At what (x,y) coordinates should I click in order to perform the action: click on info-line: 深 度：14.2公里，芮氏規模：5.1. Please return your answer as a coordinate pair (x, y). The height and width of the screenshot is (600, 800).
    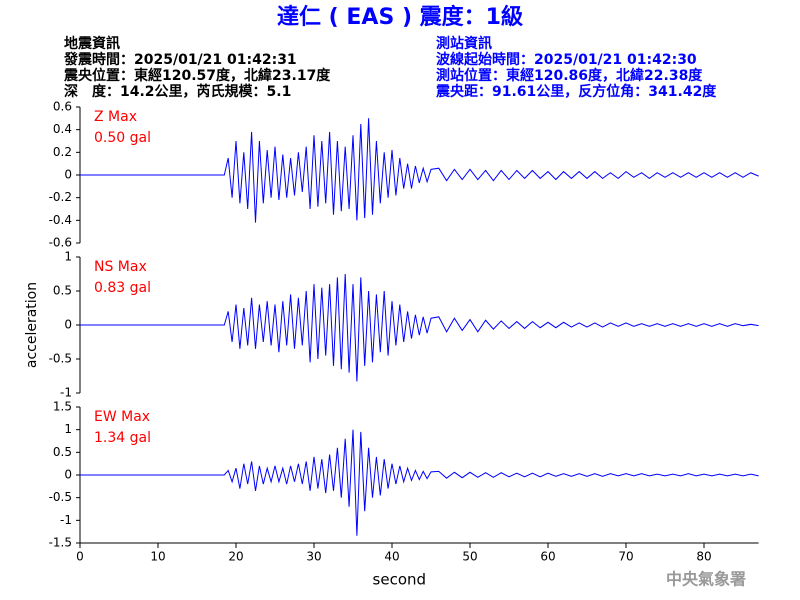
    Looking at the image, I should click on (177, 91).